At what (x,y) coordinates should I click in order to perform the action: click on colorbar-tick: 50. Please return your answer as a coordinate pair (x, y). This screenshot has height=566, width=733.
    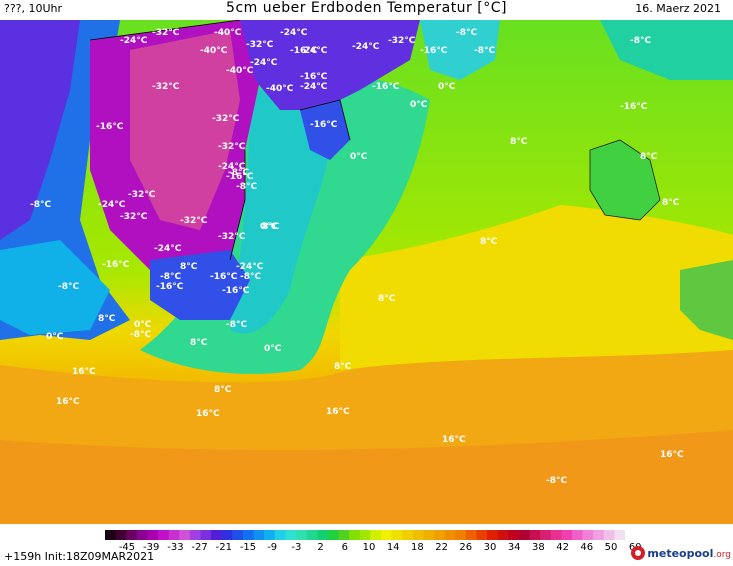
    Looking at the image, I should click on (611, 547).